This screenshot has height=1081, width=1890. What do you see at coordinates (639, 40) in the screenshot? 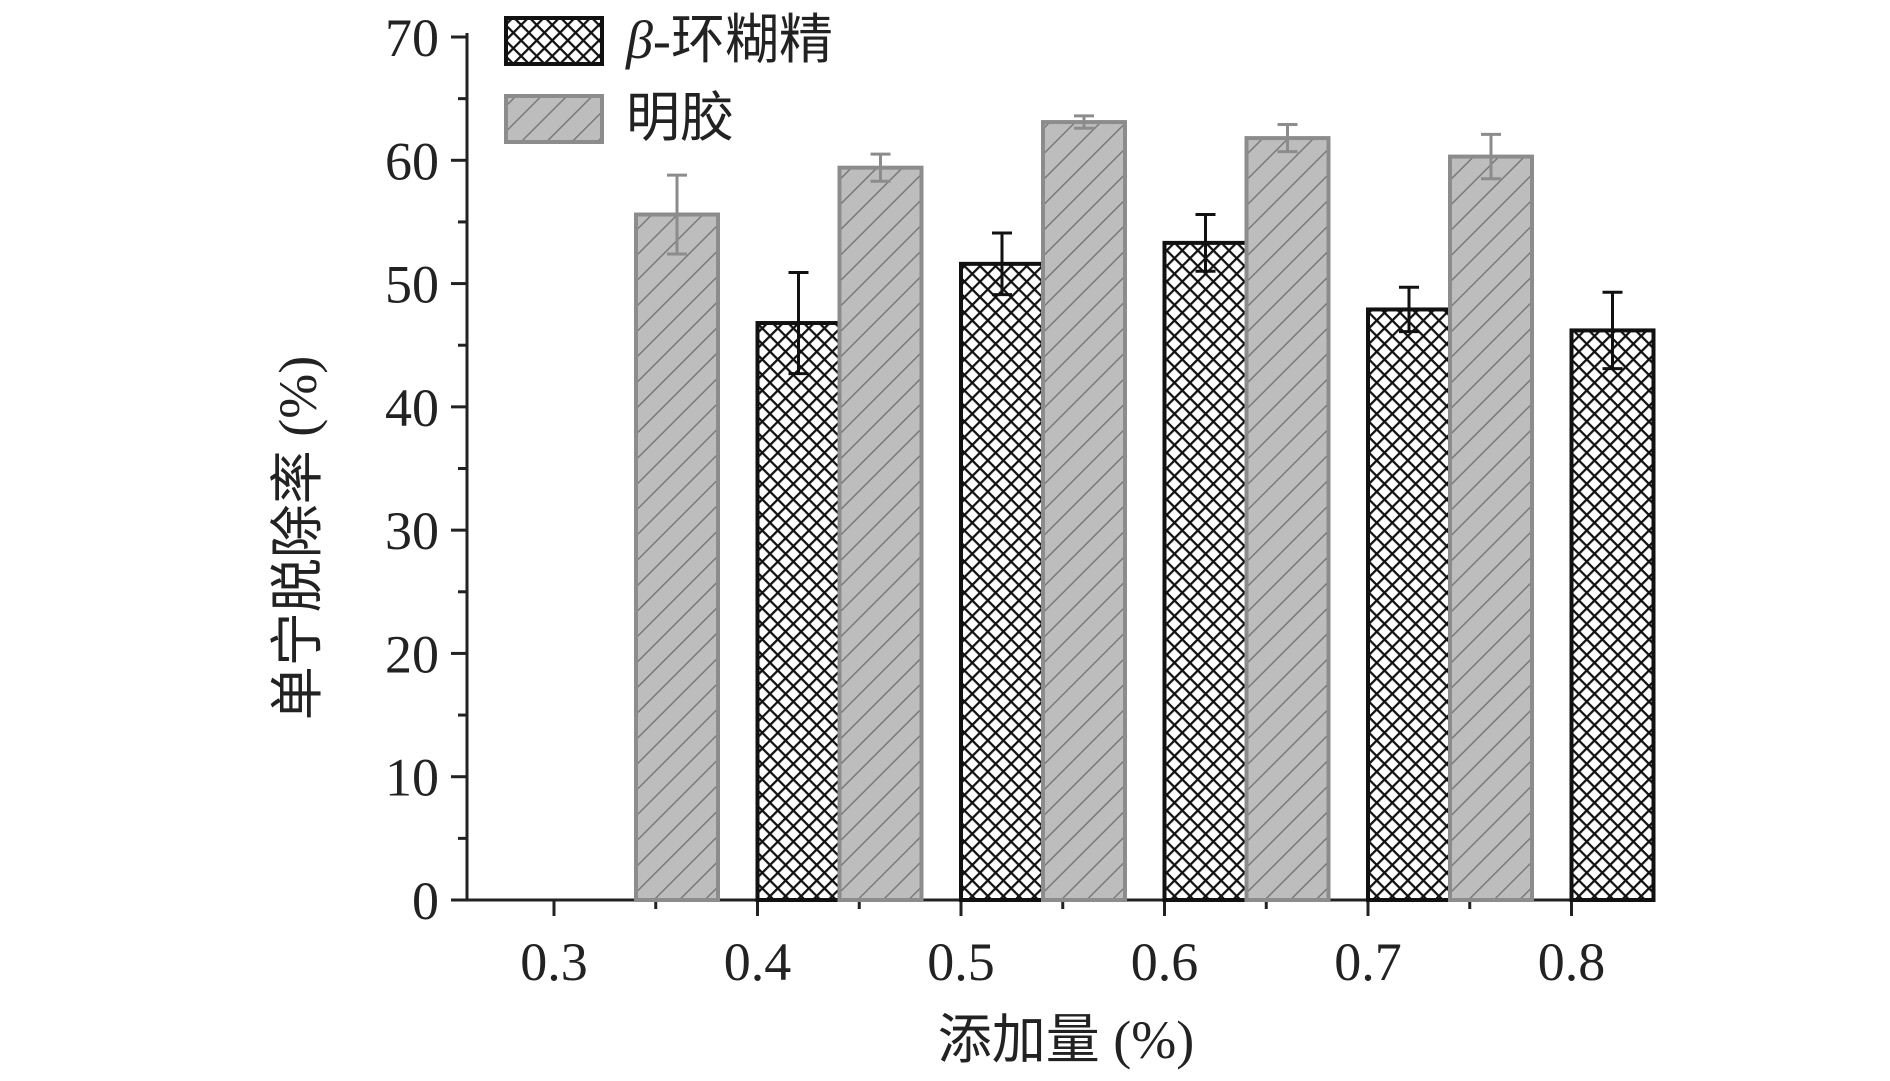
I see `legend-label-greek: β` at bounding box center [639, 40].